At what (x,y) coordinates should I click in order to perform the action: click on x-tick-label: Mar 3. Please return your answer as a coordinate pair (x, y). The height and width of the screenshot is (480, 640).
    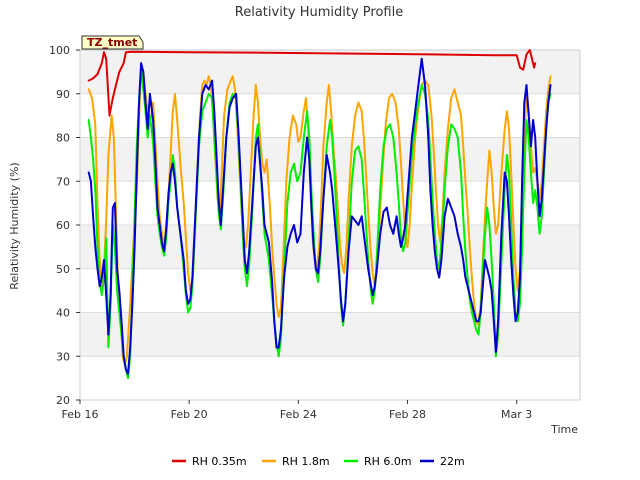
    Looking at the image, I should click on (516, 414).